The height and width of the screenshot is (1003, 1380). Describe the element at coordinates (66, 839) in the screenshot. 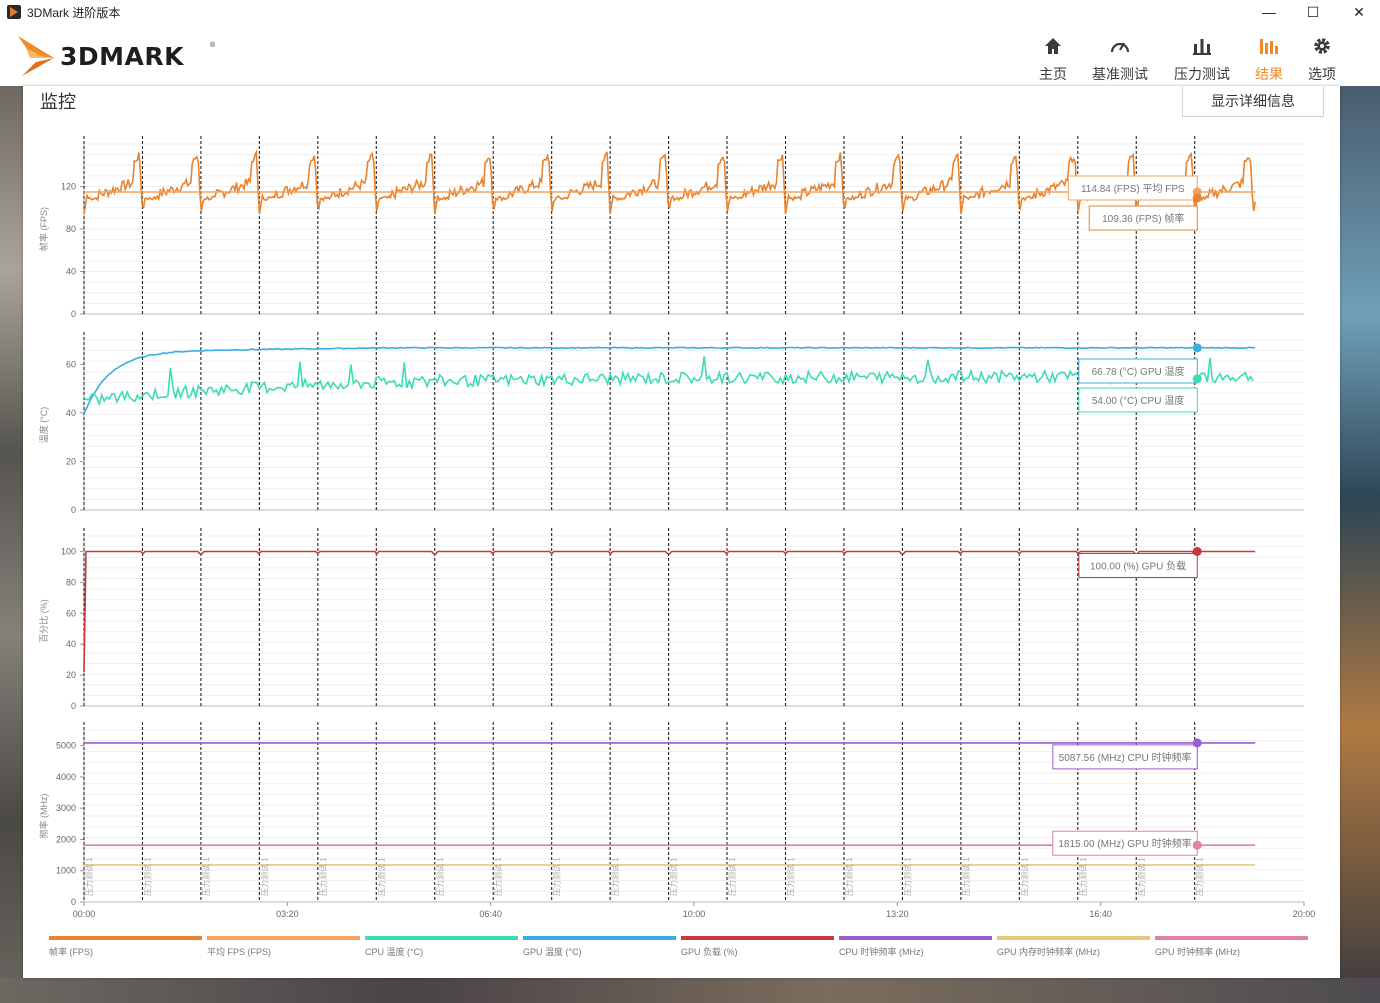

I see `y-tick-label: 2000` at that location.